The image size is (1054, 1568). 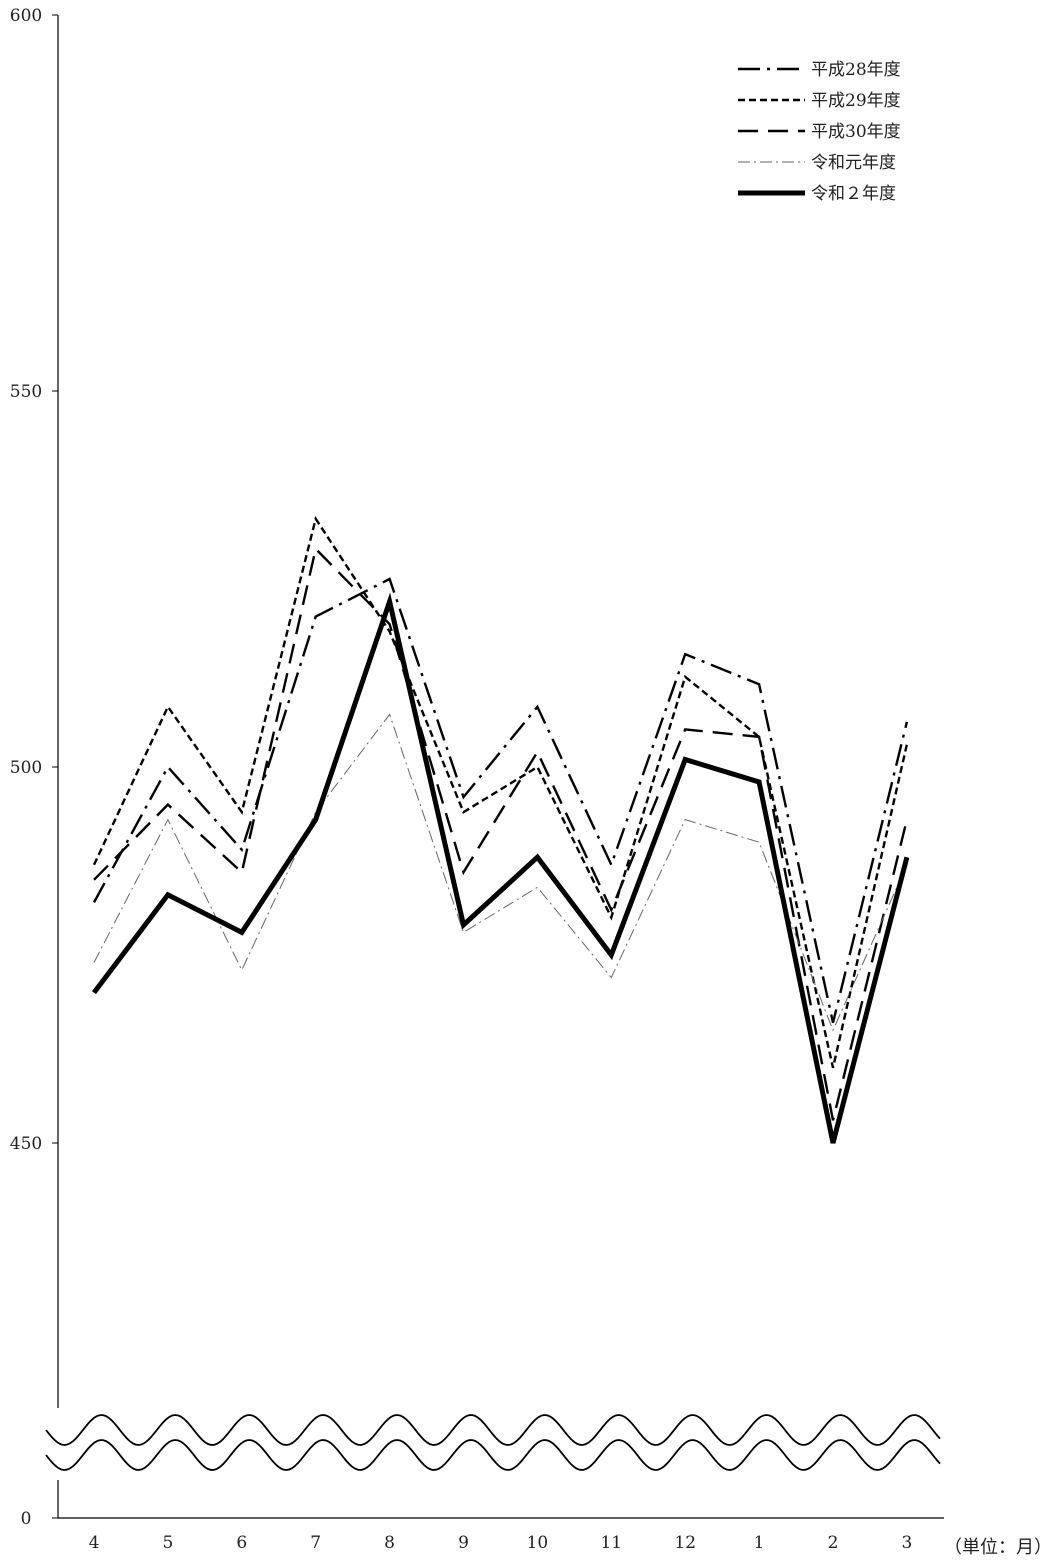 I want to click on legend-label-1: 平成28年度, so click(x=856, y=70).